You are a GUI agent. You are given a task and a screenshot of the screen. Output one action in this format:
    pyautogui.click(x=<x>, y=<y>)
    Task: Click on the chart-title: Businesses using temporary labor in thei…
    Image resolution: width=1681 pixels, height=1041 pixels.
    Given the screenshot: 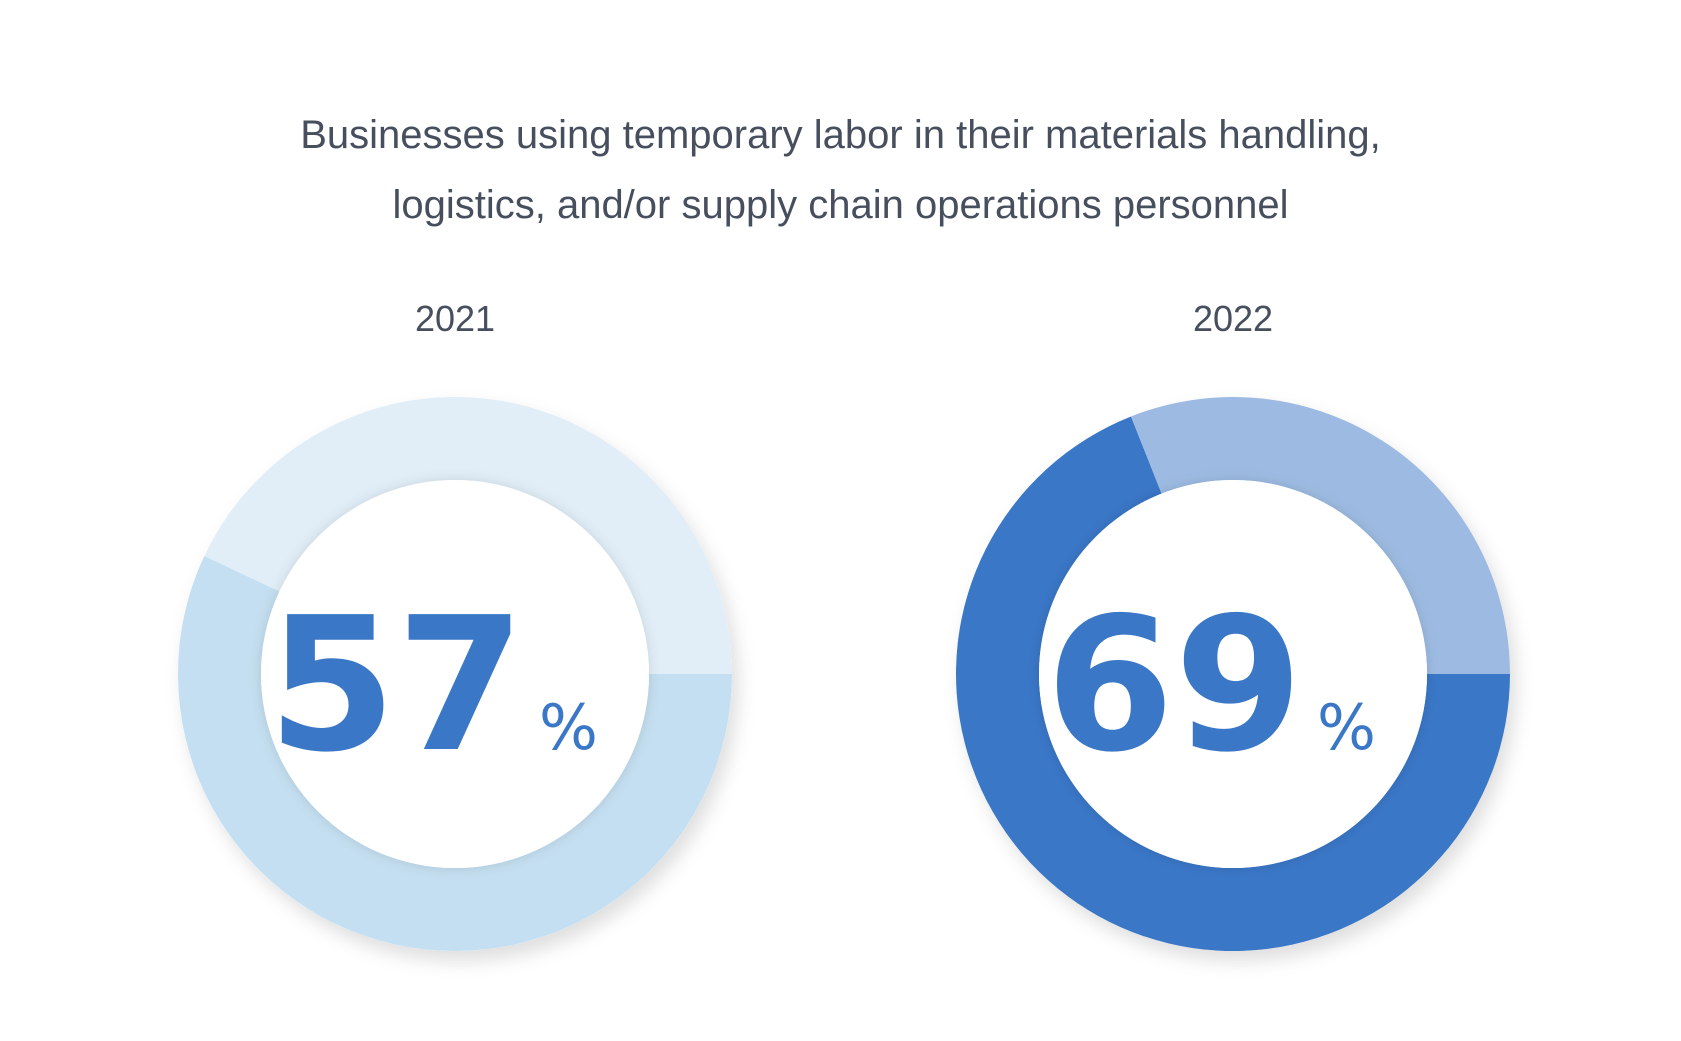 What is the action you would take?
    pyautogui.click(x=840, y=170)
    